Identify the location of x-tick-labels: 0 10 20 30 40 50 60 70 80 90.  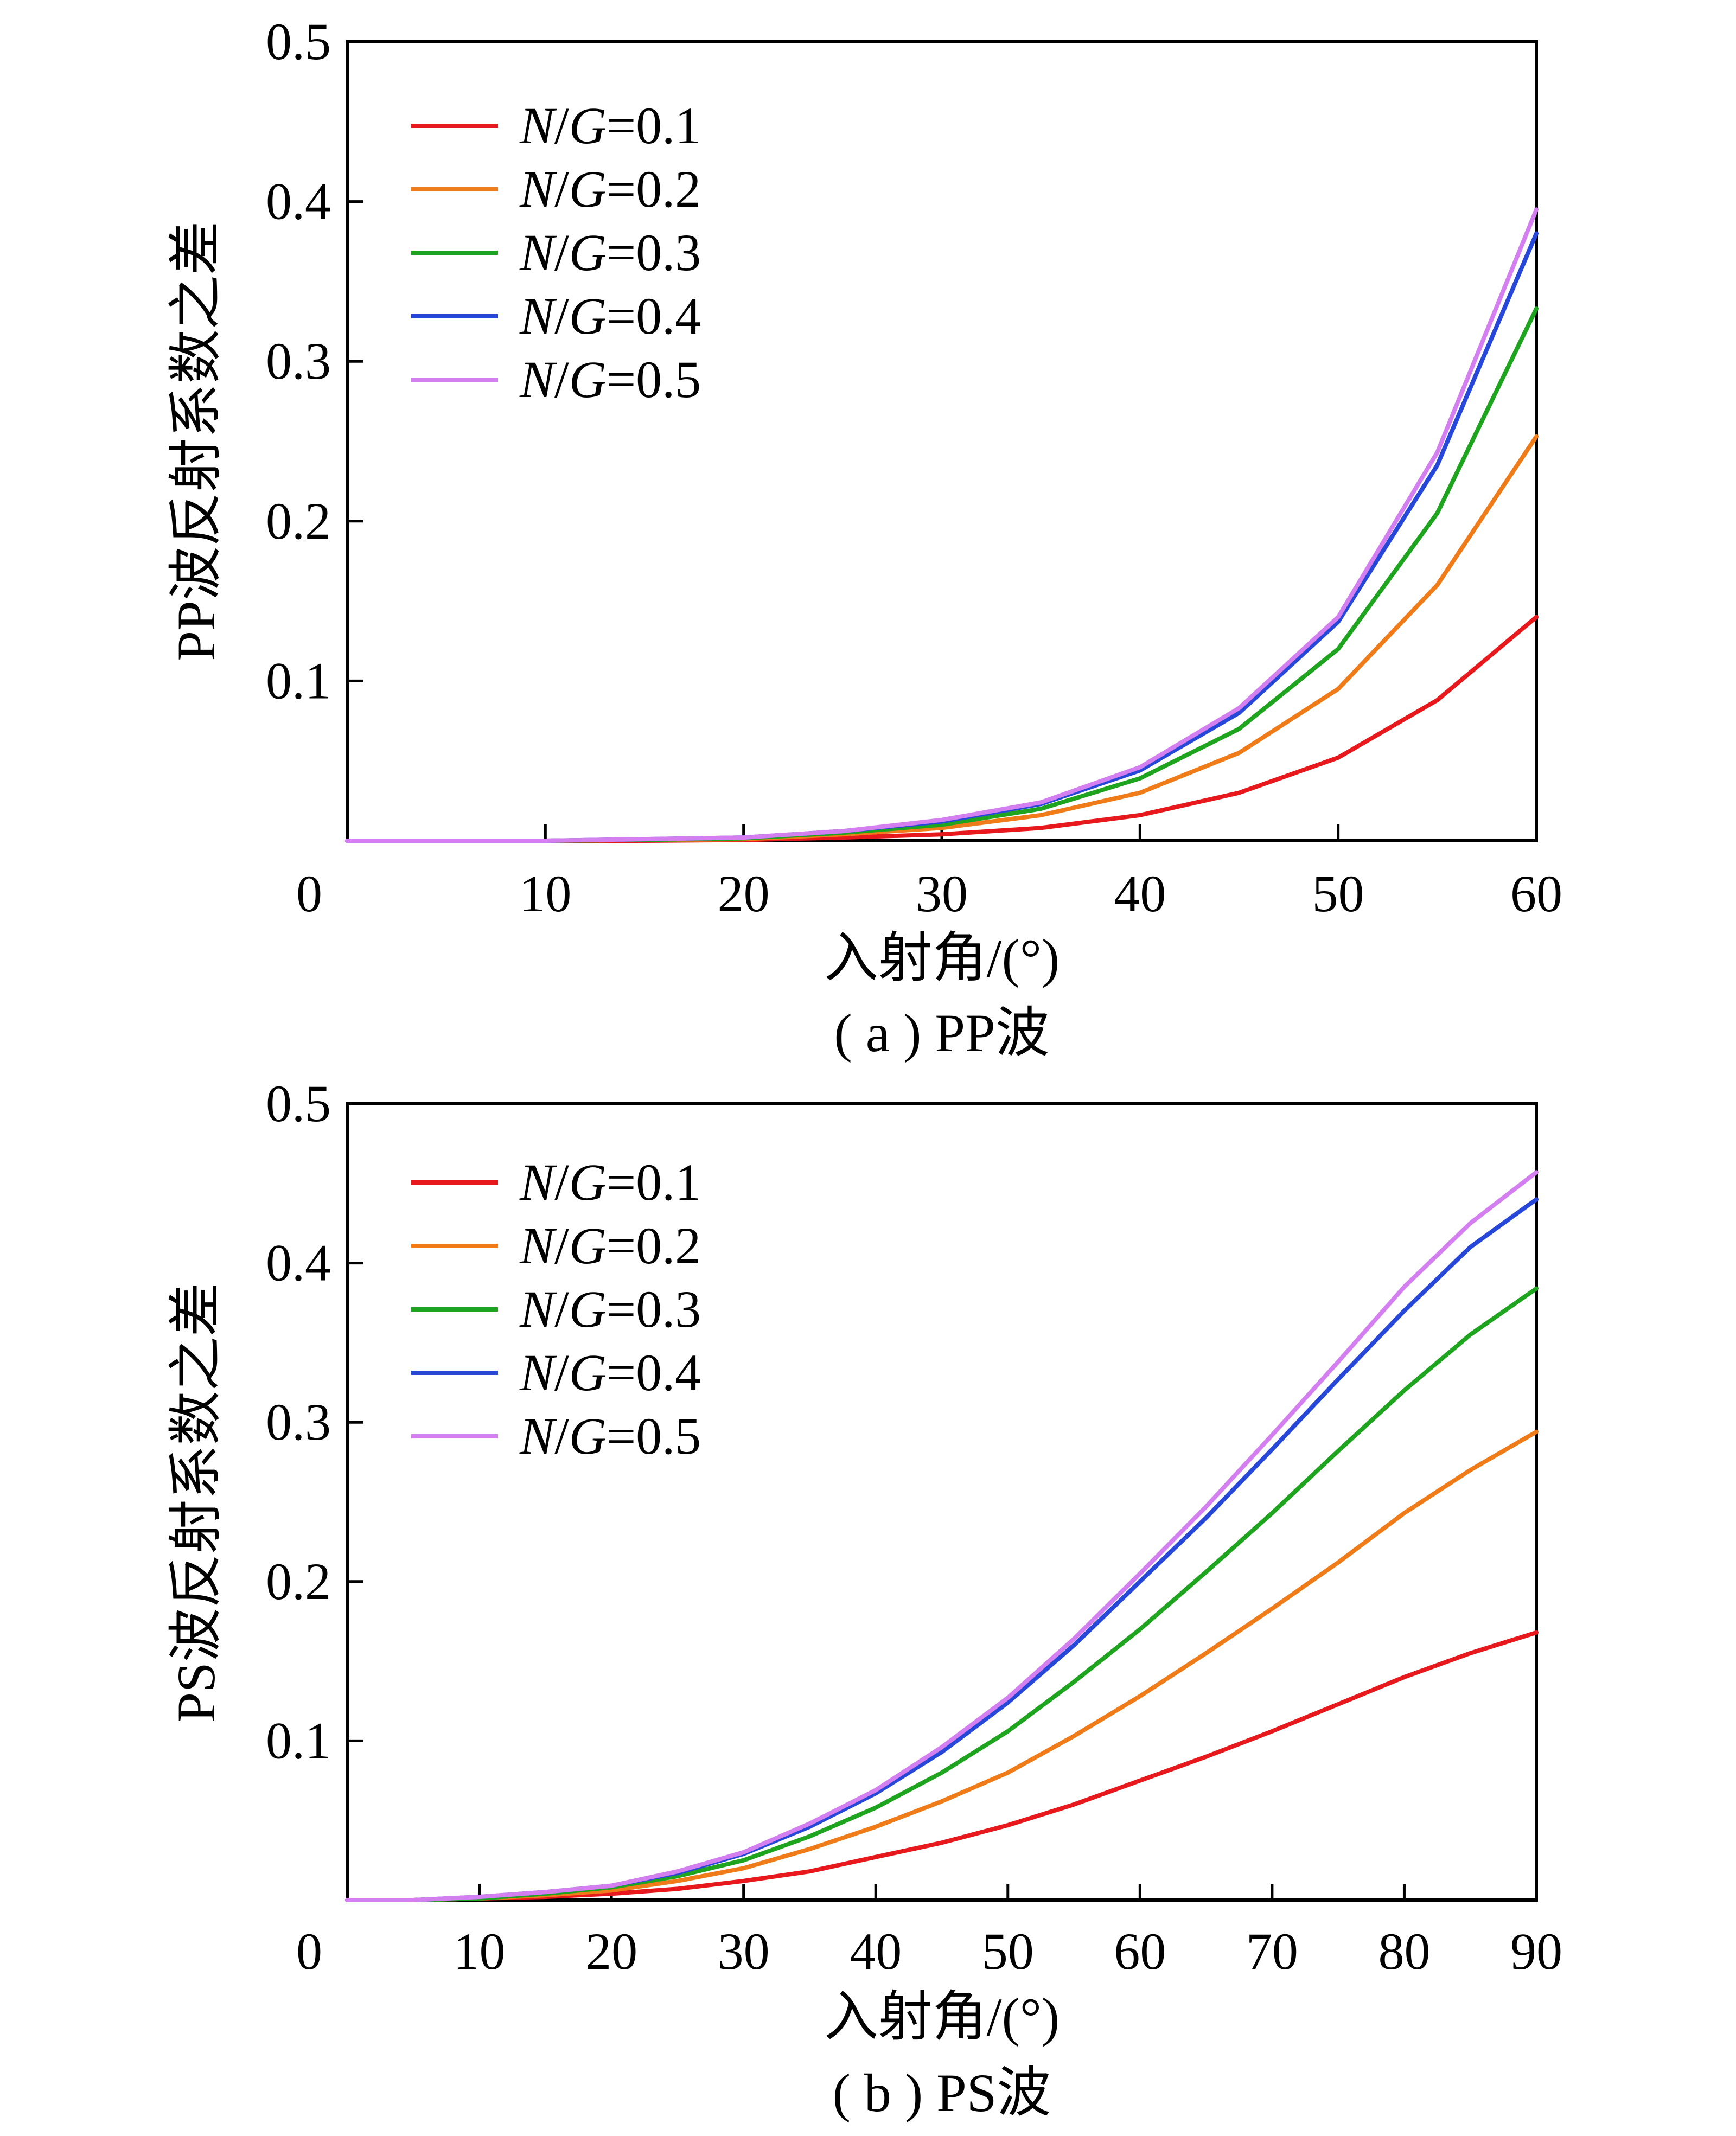
(929, 1951).